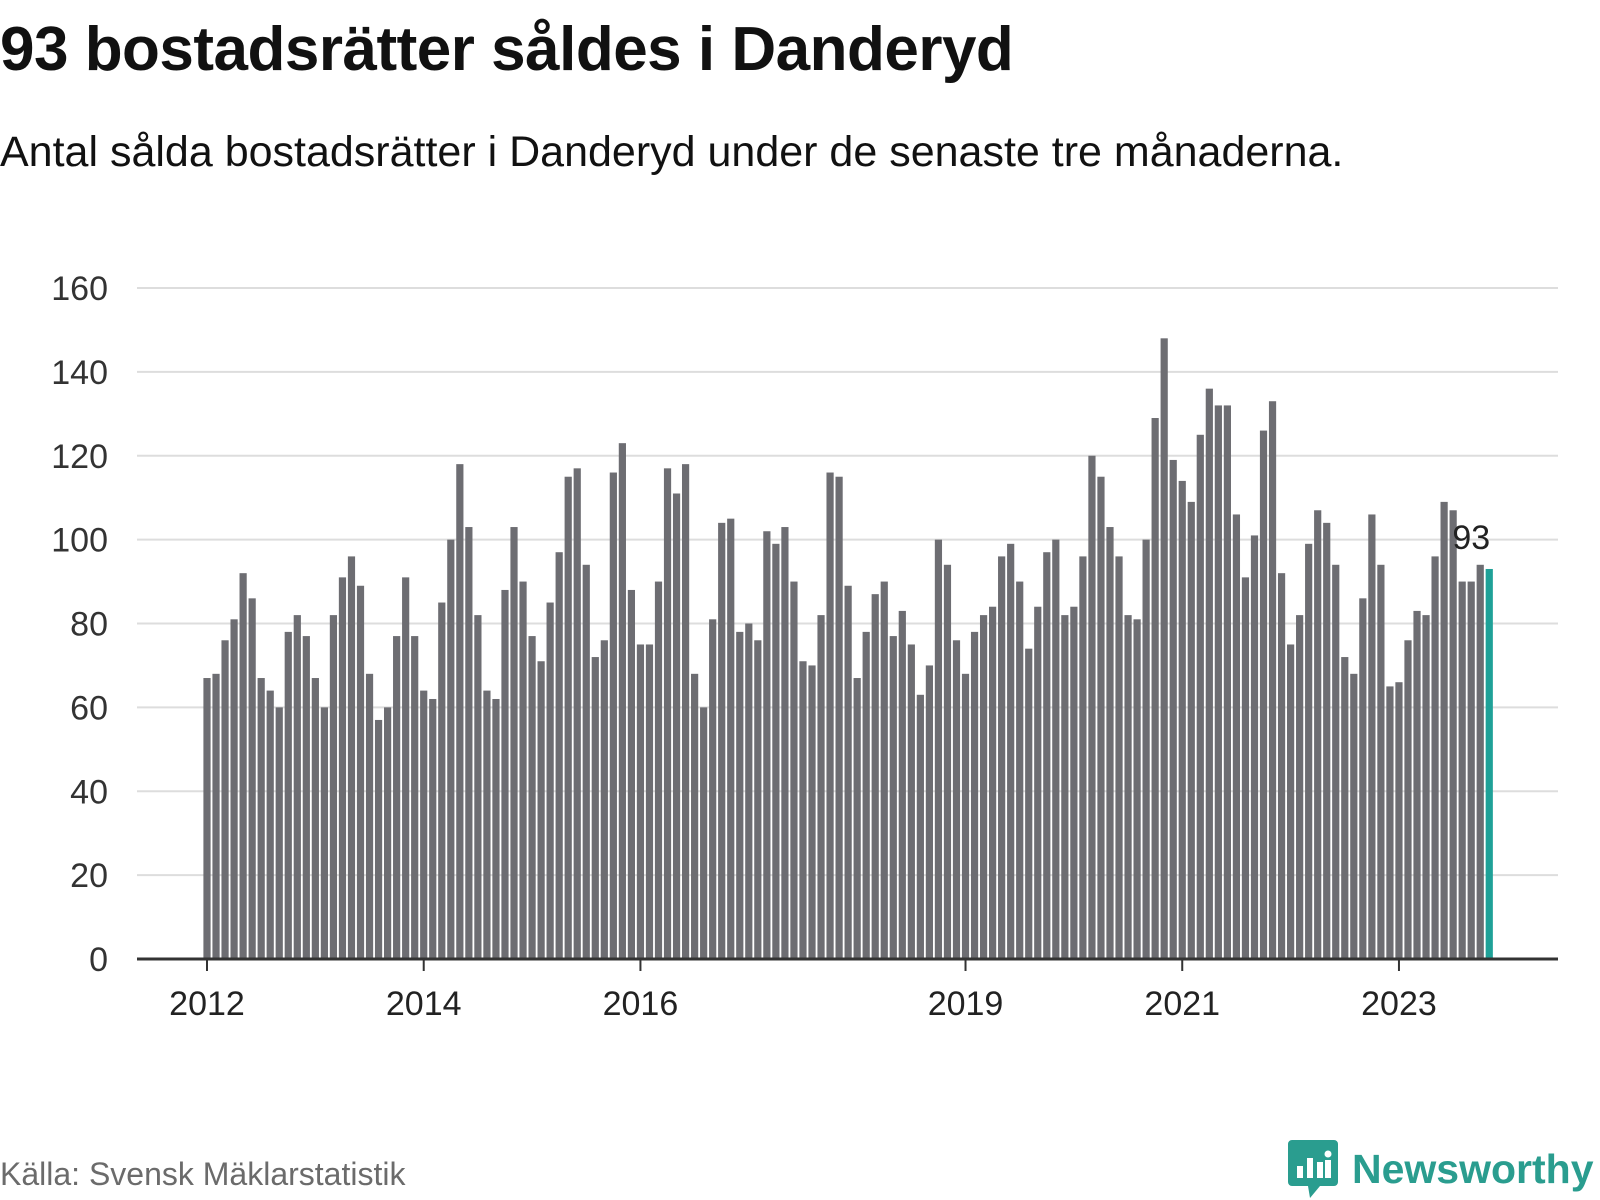 This screenshot has width=1600, height=1200. Describe the element at coordinates (207, 1004) in the screenshot. I see `x-tick-label: 2012` at that location.